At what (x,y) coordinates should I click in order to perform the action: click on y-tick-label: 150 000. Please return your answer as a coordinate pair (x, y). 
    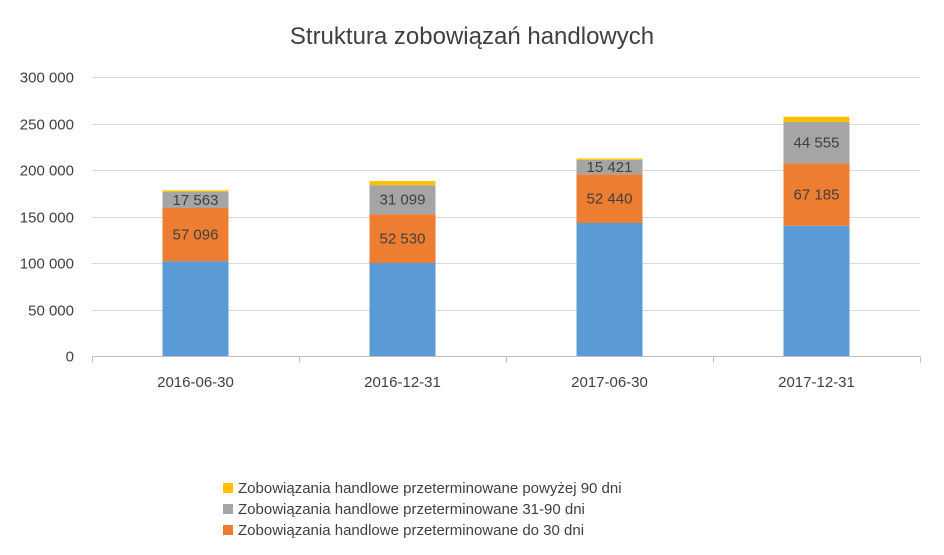
    Looking at the image, I should click on (47, 218).